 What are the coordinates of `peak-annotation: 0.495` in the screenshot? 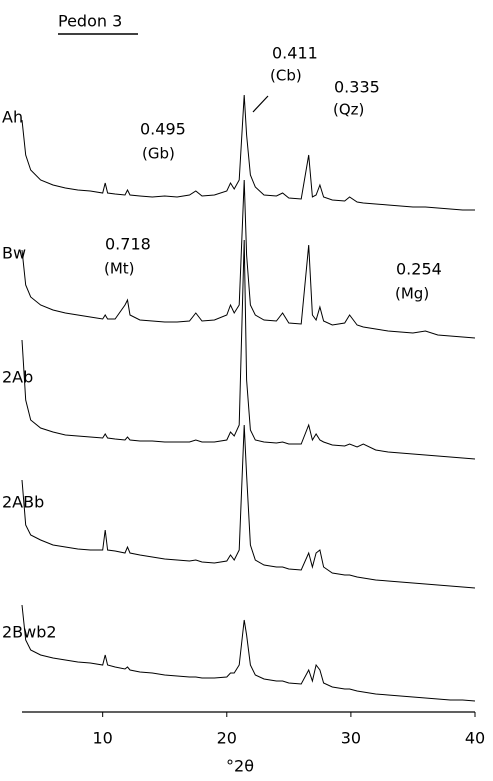 It's located at (163, 129).